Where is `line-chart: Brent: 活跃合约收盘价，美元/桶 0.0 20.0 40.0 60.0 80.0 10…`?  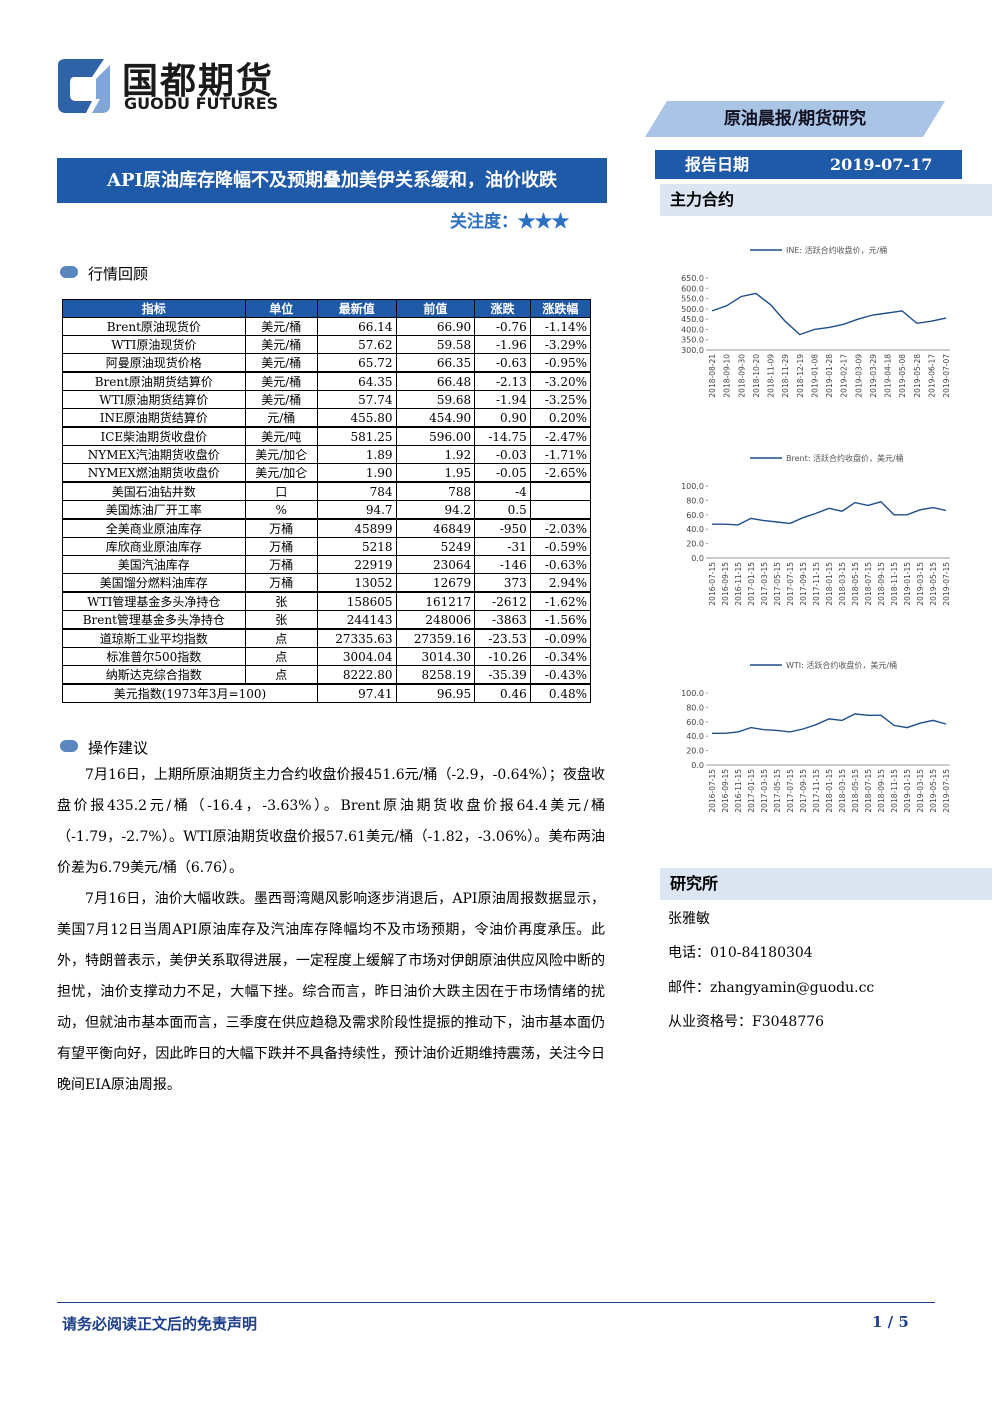 line-chart: Brent: 活跃合约收盘价，美元/桶 0.0 20.0 40.0 60.0 80.0 10… is located at coordinates (816, 529).